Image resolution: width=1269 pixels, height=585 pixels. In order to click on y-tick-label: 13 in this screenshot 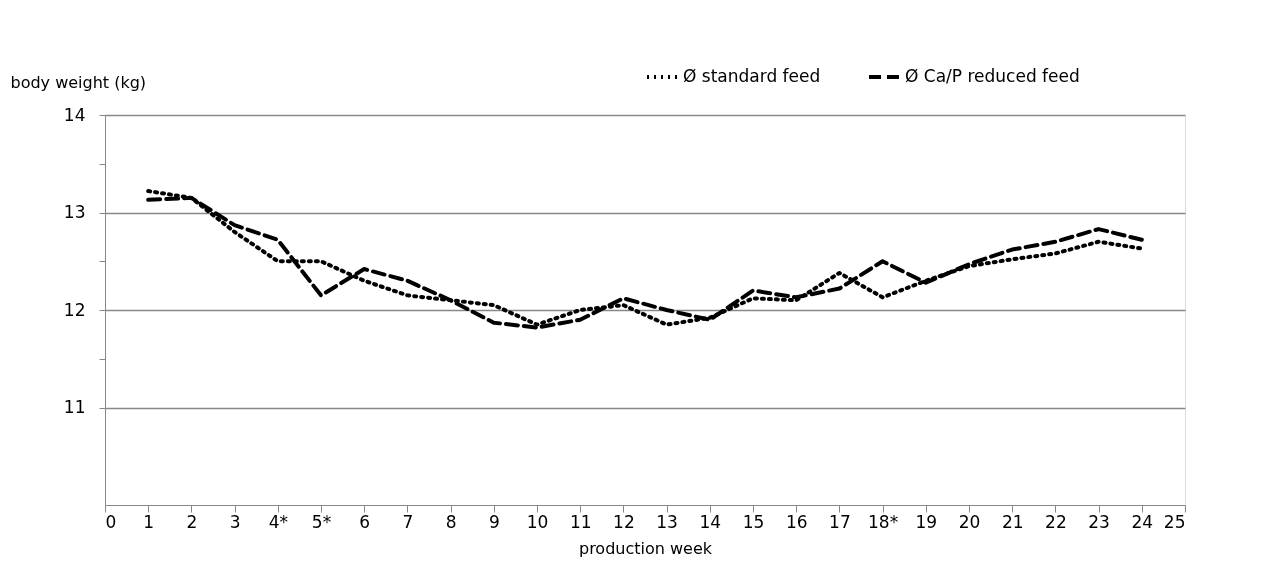, I will do `click(74, 212)`.